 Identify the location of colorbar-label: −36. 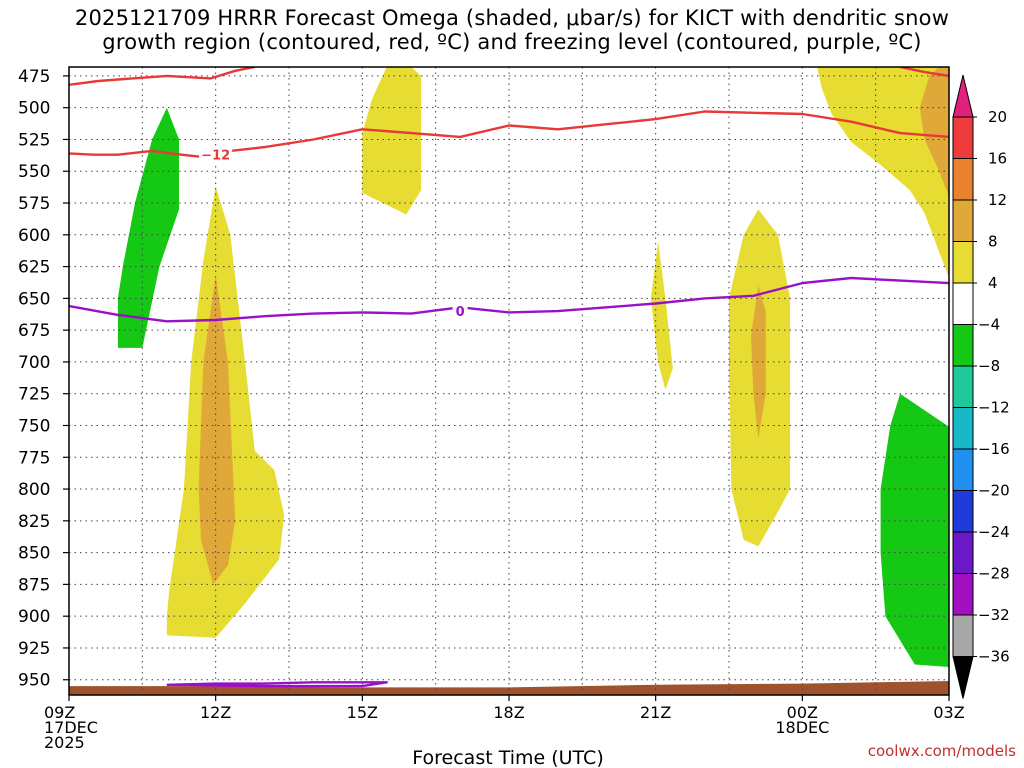
(994, 657).